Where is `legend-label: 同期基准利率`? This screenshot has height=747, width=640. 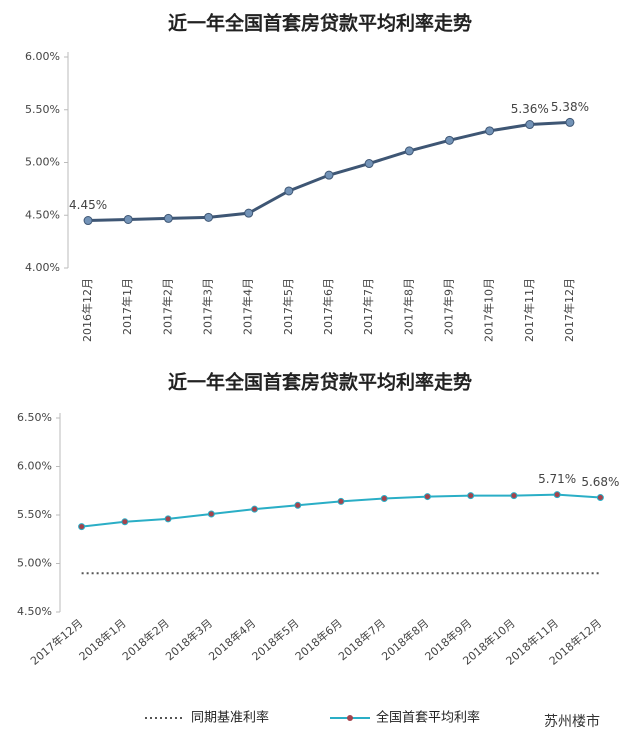
legend-label: 同期基准利率 is located at coordinates (230, 718).